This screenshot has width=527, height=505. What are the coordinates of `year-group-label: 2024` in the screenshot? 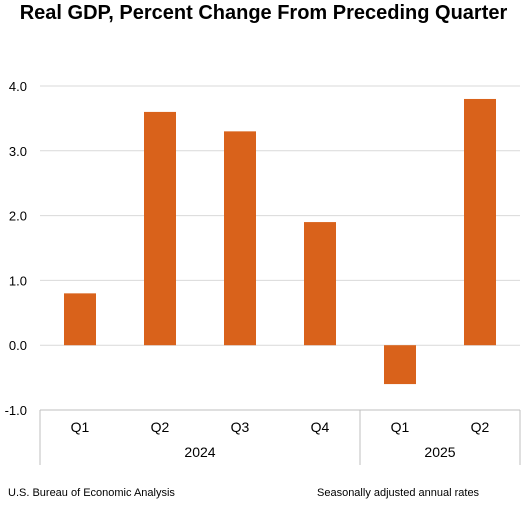 It's located at (199, 452).